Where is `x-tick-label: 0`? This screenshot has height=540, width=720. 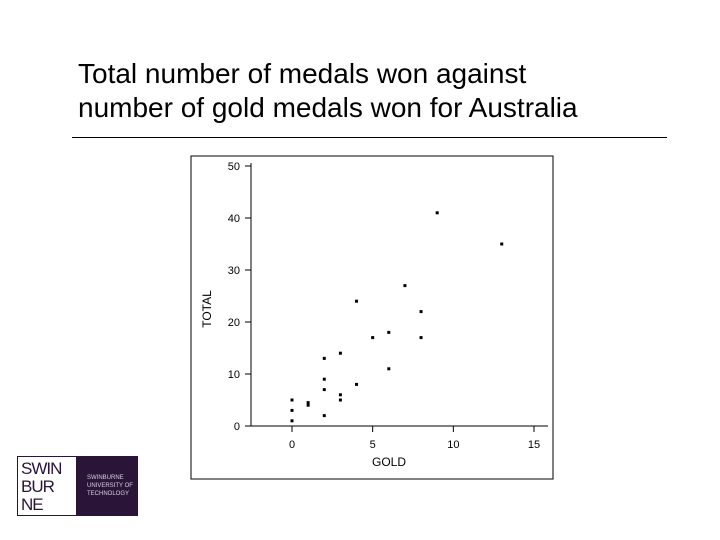 x-tick-label: 0 is located at coordinates (292, 445).